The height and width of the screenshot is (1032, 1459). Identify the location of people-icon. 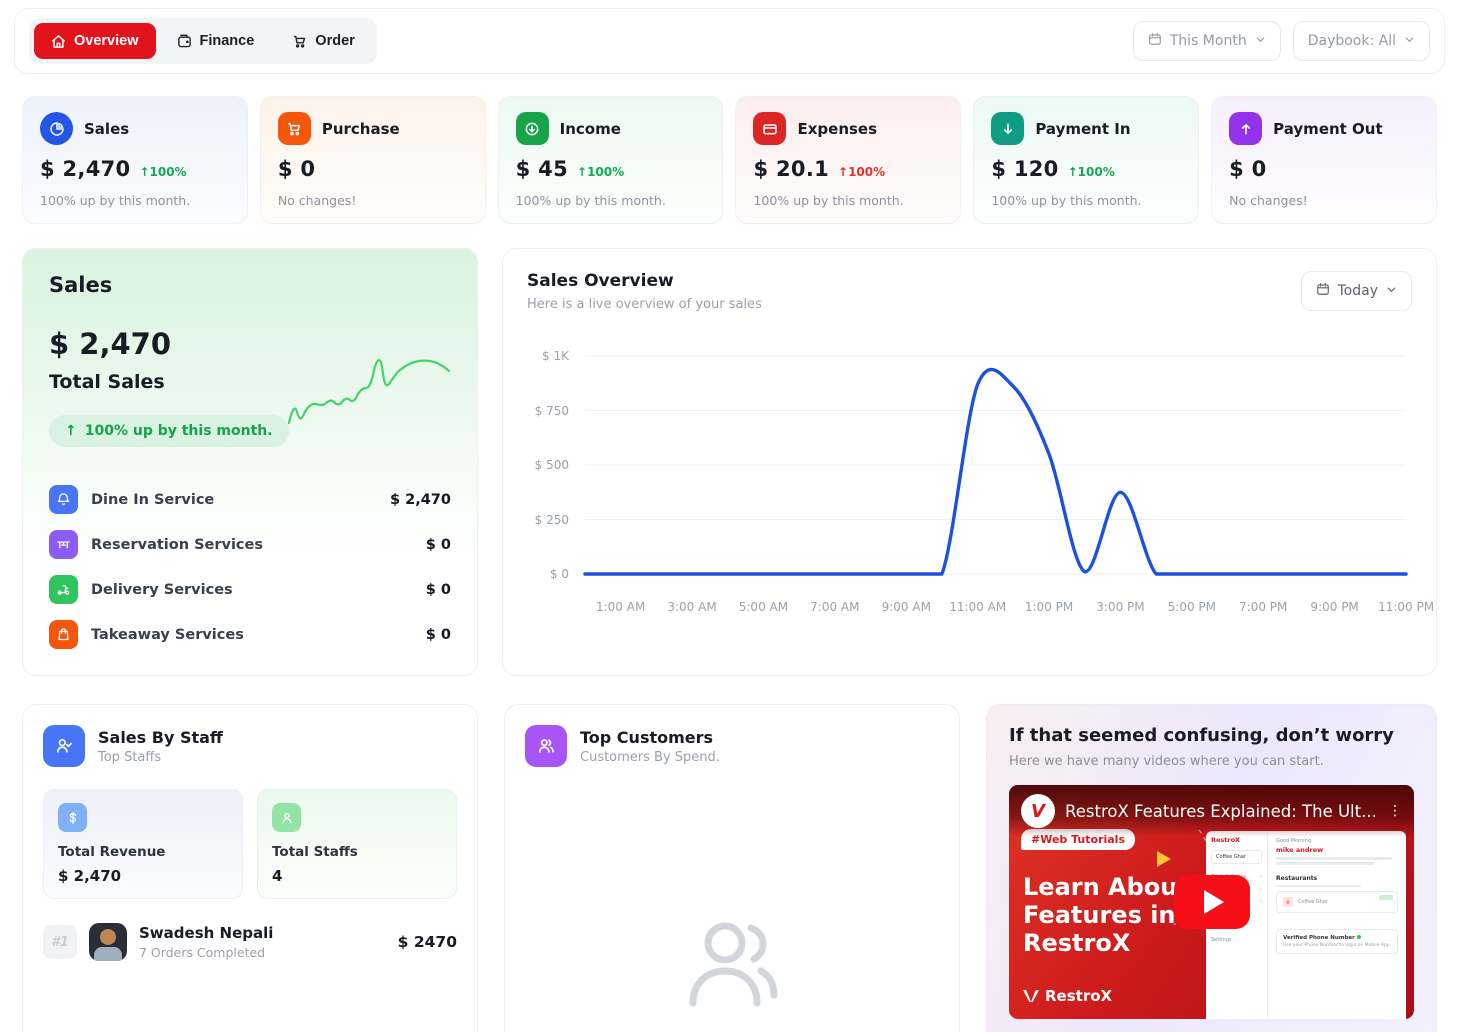
(546, 746).